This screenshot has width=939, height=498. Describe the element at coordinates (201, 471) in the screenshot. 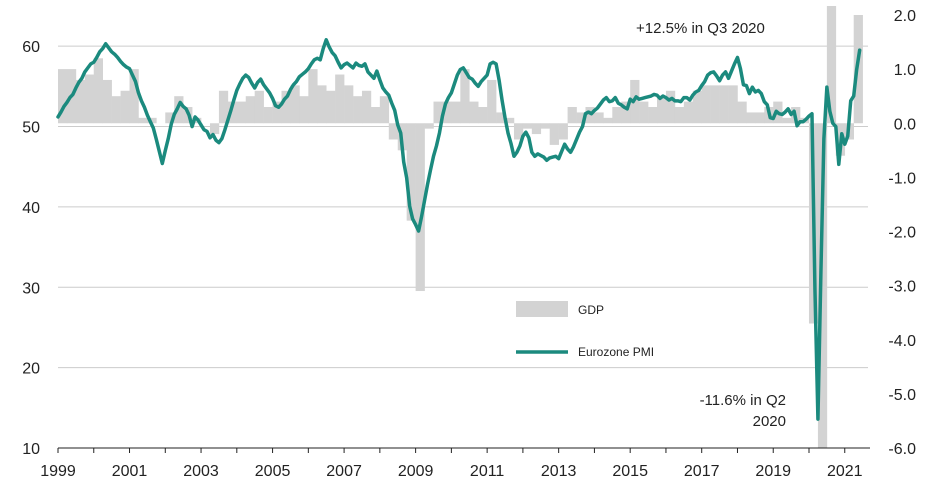

I see `x-tick-label: 2003` at that location.